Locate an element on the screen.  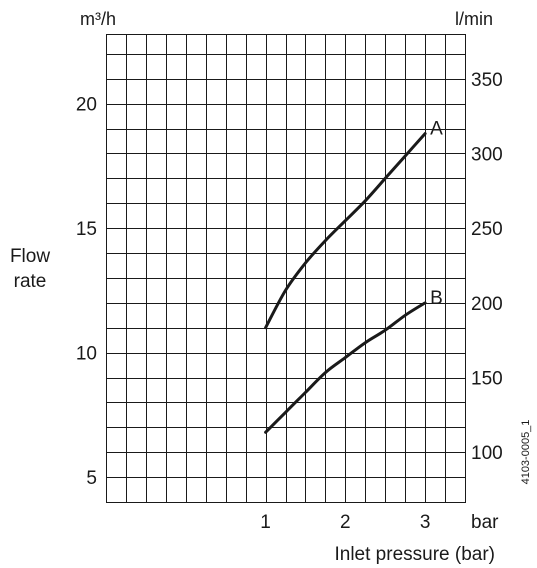
right-y-tick-label: 350 is located at coordinates (487, 80).